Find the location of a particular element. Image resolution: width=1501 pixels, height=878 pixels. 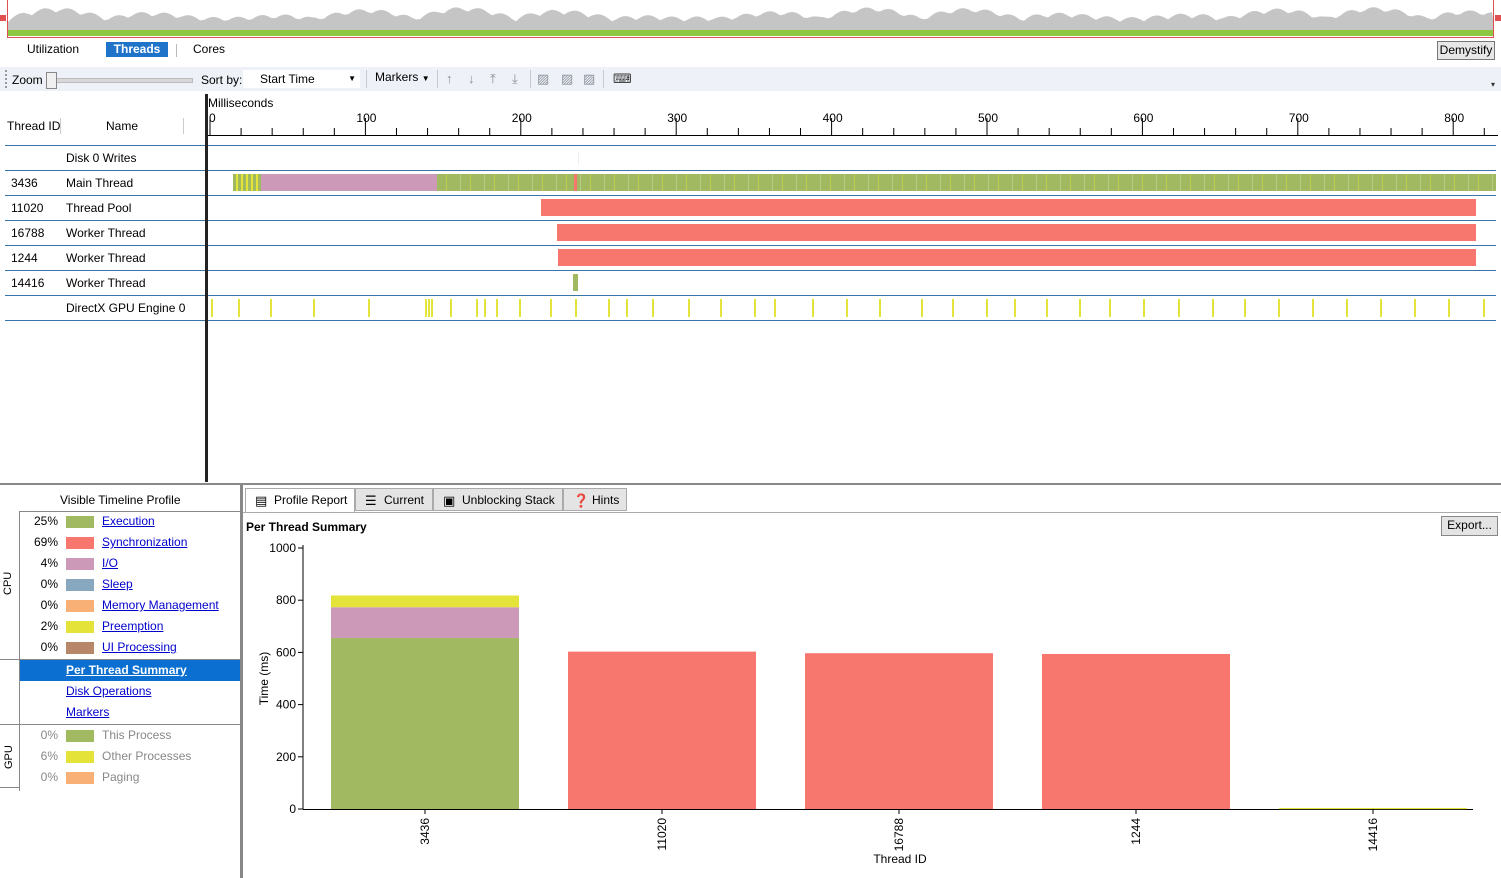

thread-name: Main Thread is located at coordinates (100, 183).